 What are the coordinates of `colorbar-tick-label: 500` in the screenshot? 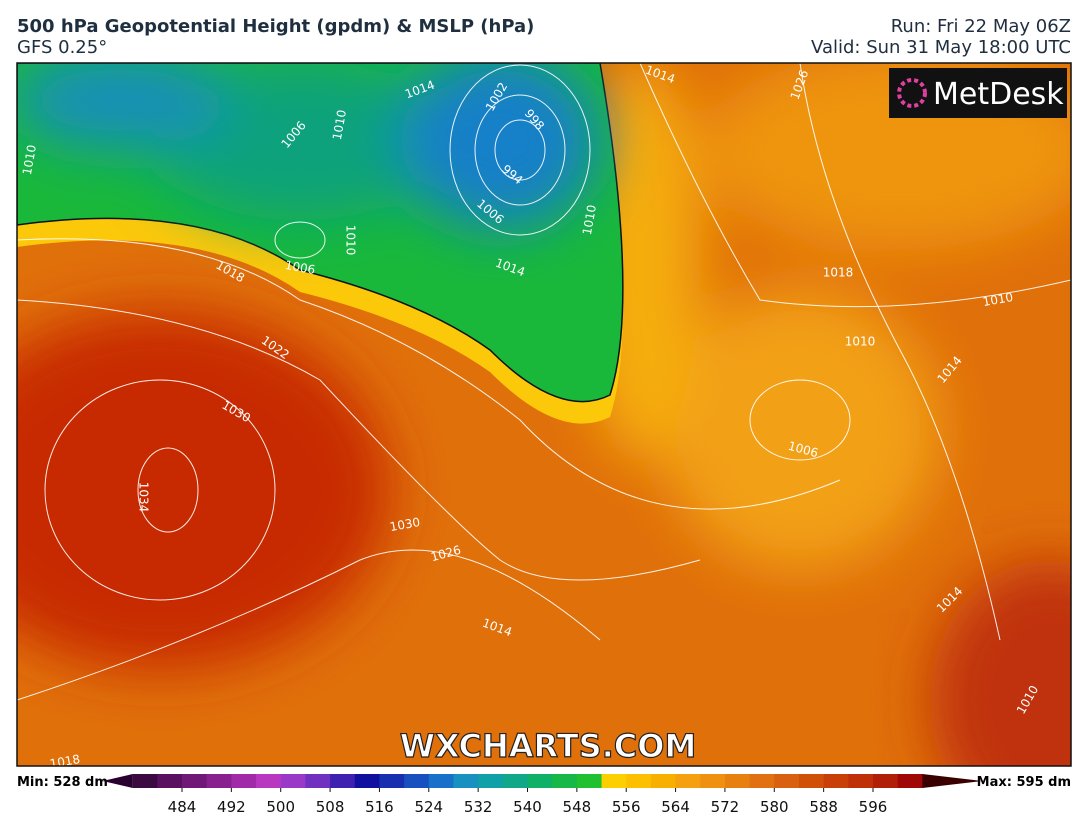 It's located at (280, 807).